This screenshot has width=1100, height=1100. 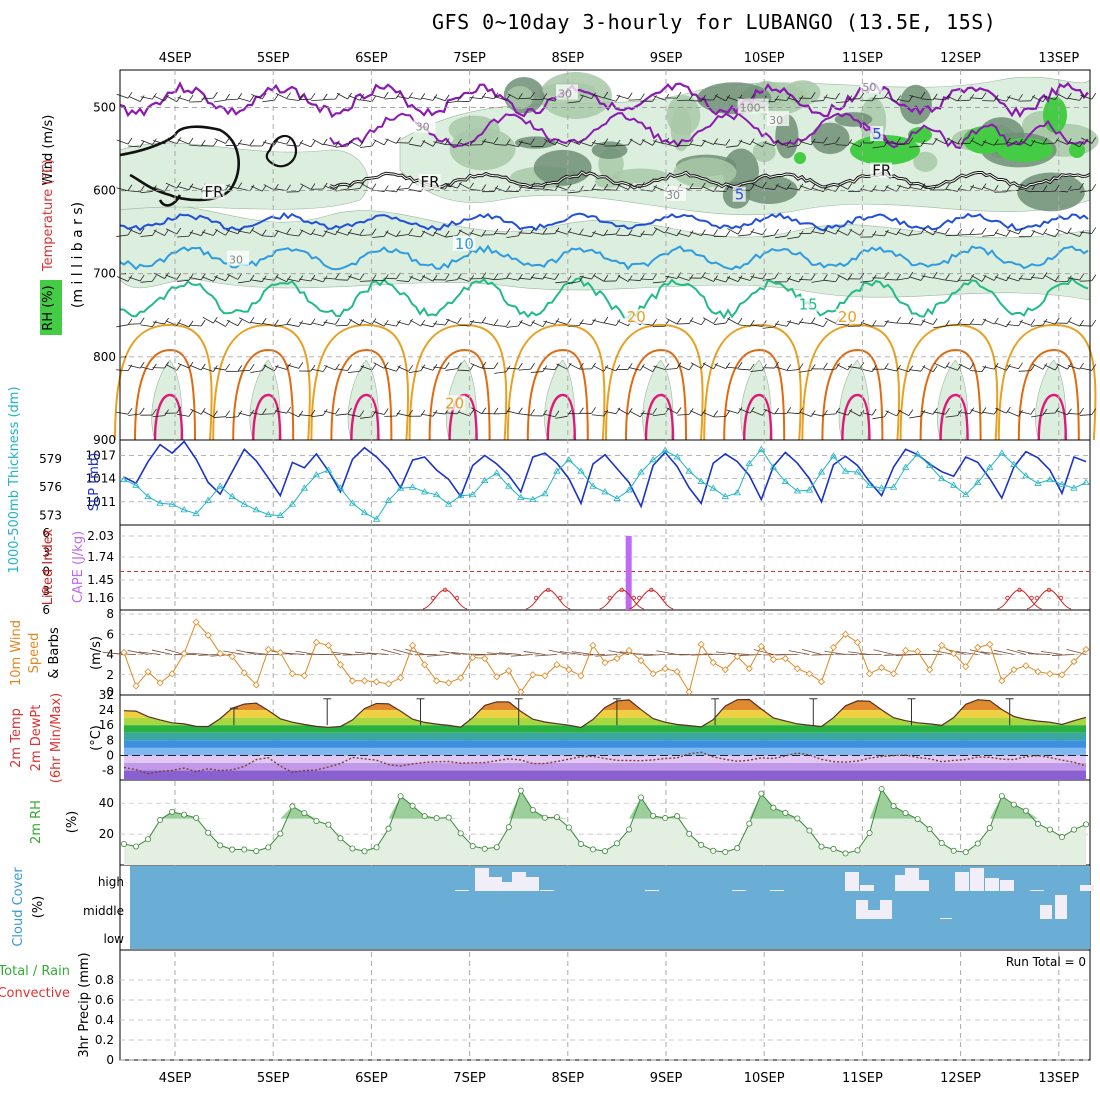 What do you see at coordinates (371, 1078) in the screenshot?
I see `date-label-bottom: 6SEP` at bounding box center [371, 1078].